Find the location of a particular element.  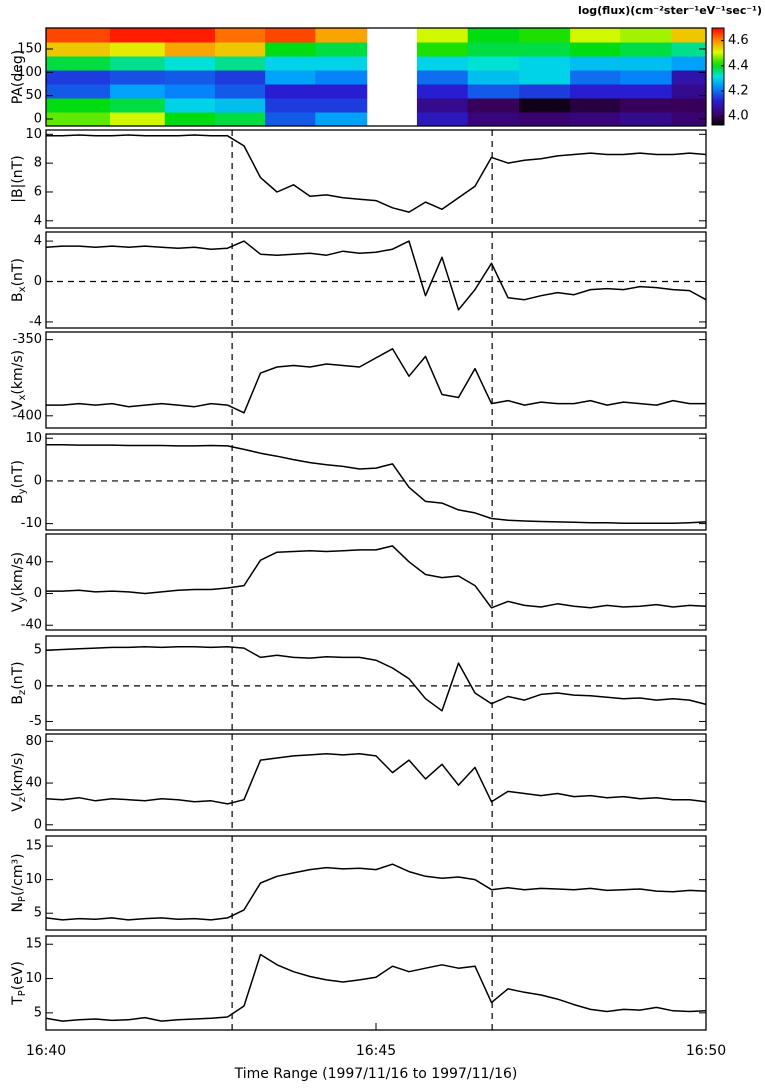

y-axis-label-sub: z is located at coordinates (22, 692).